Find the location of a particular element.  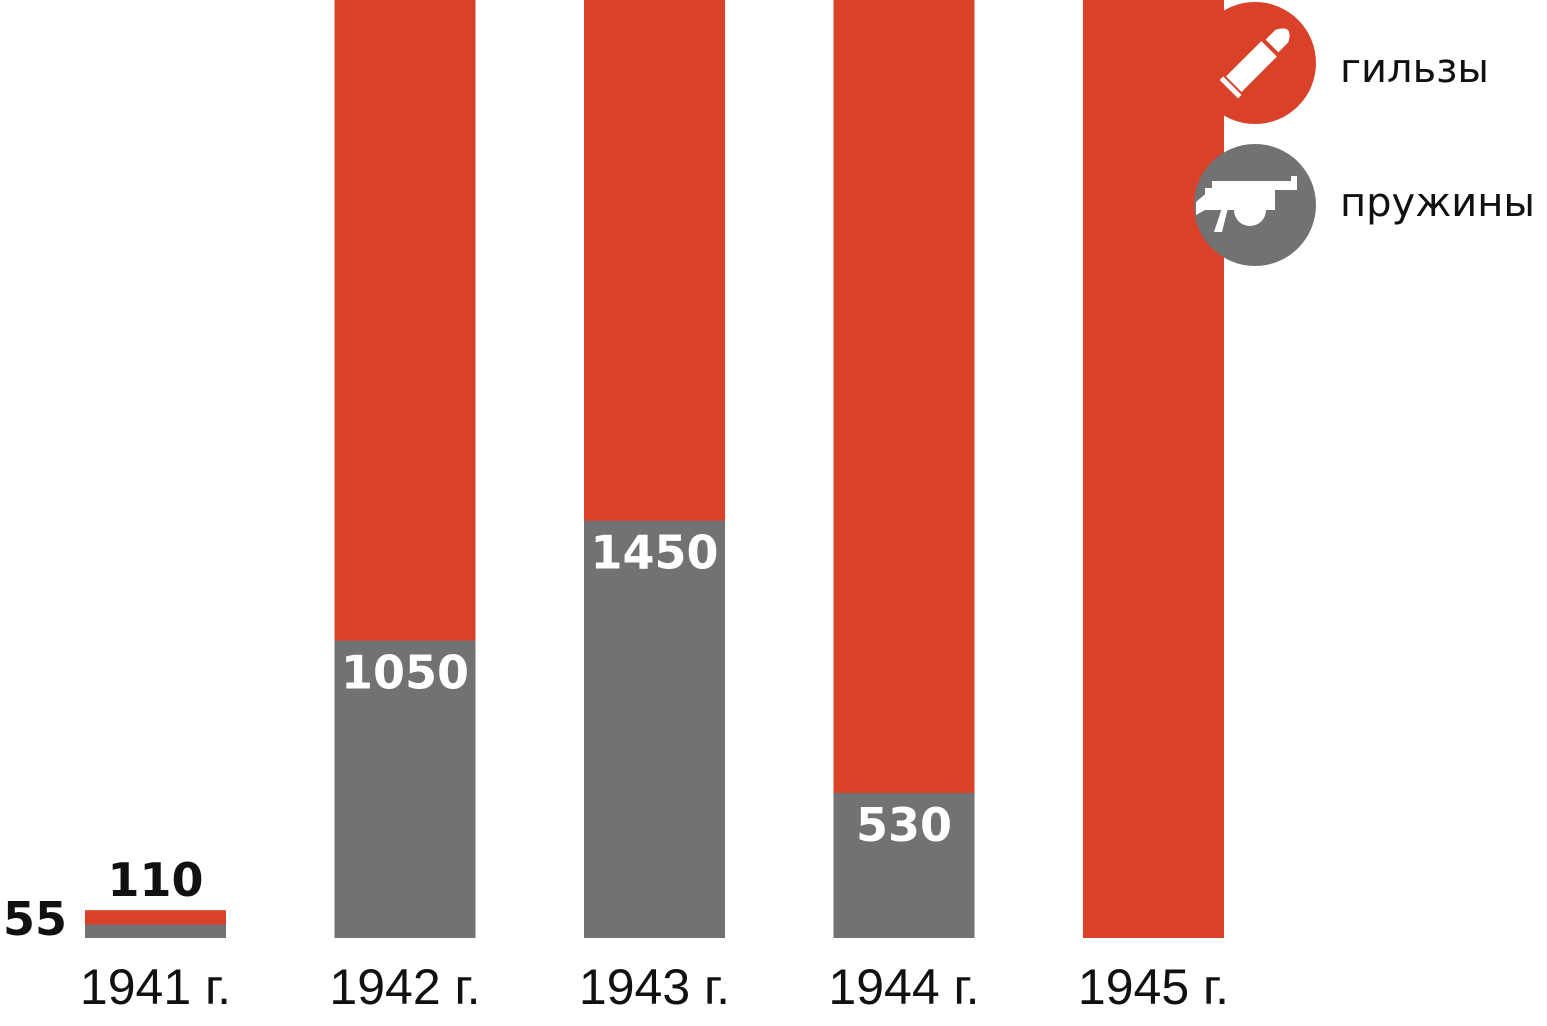

submachine-gun-icon is located at coordinates (1246, 204).